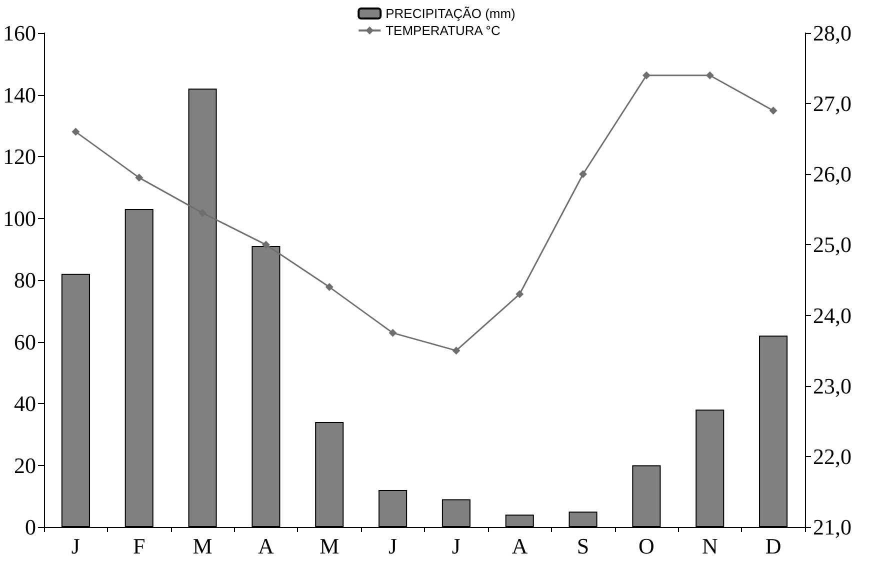  Describe the element at coordinates (19, 33) in the screenshot. I see `y-tick-label: 160` at that location.